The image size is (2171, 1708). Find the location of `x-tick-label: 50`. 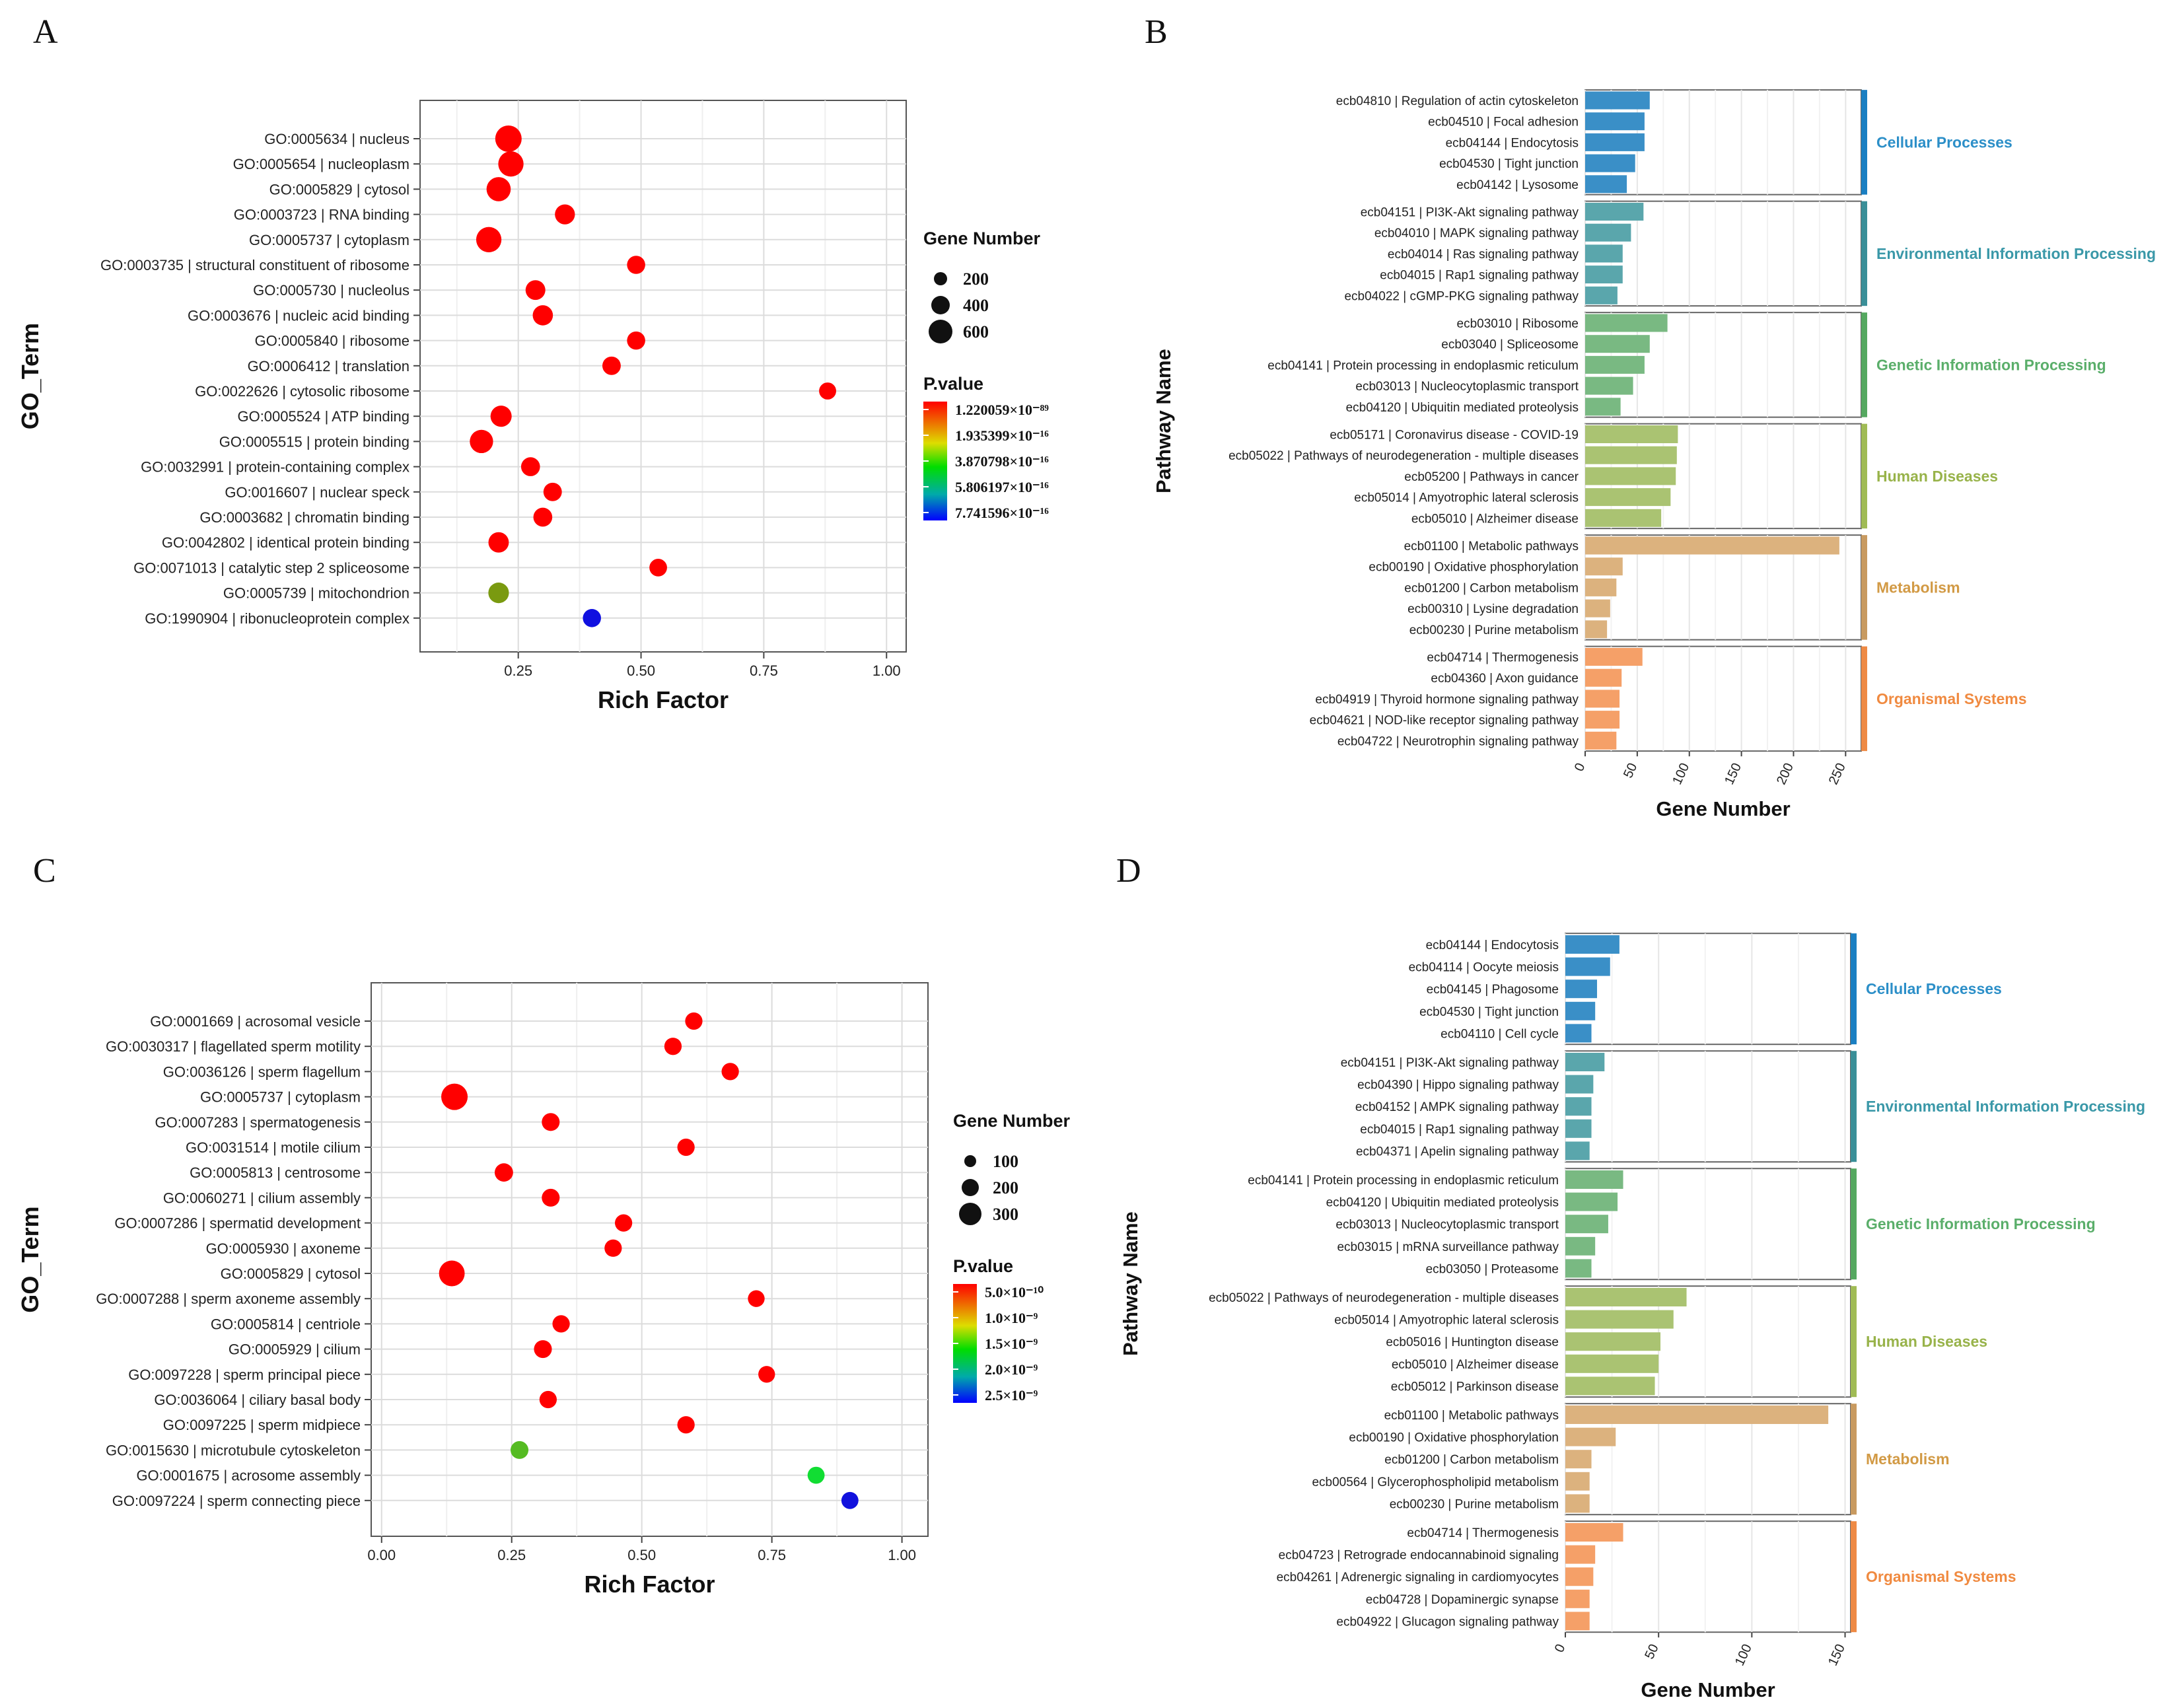

x-tick-label: 50 is located at coordinates (1651, 1652).